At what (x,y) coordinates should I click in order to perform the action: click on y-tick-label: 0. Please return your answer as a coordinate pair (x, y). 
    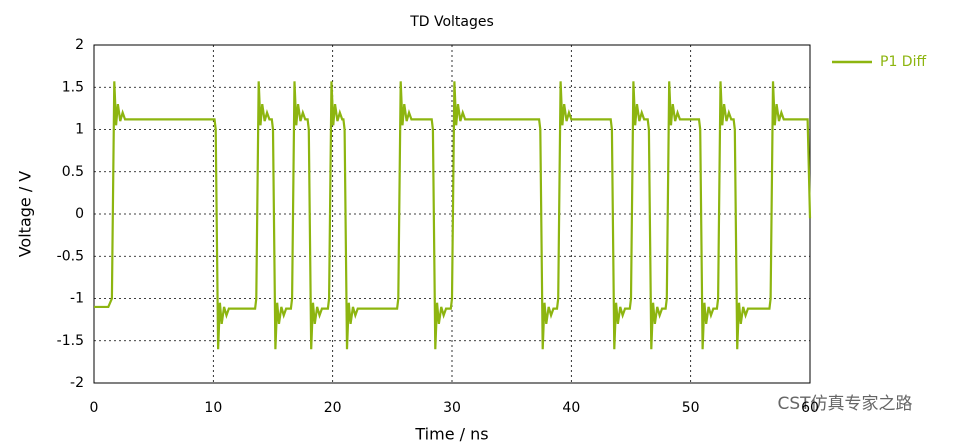
    Looking at the image, I should click on (79, 214).